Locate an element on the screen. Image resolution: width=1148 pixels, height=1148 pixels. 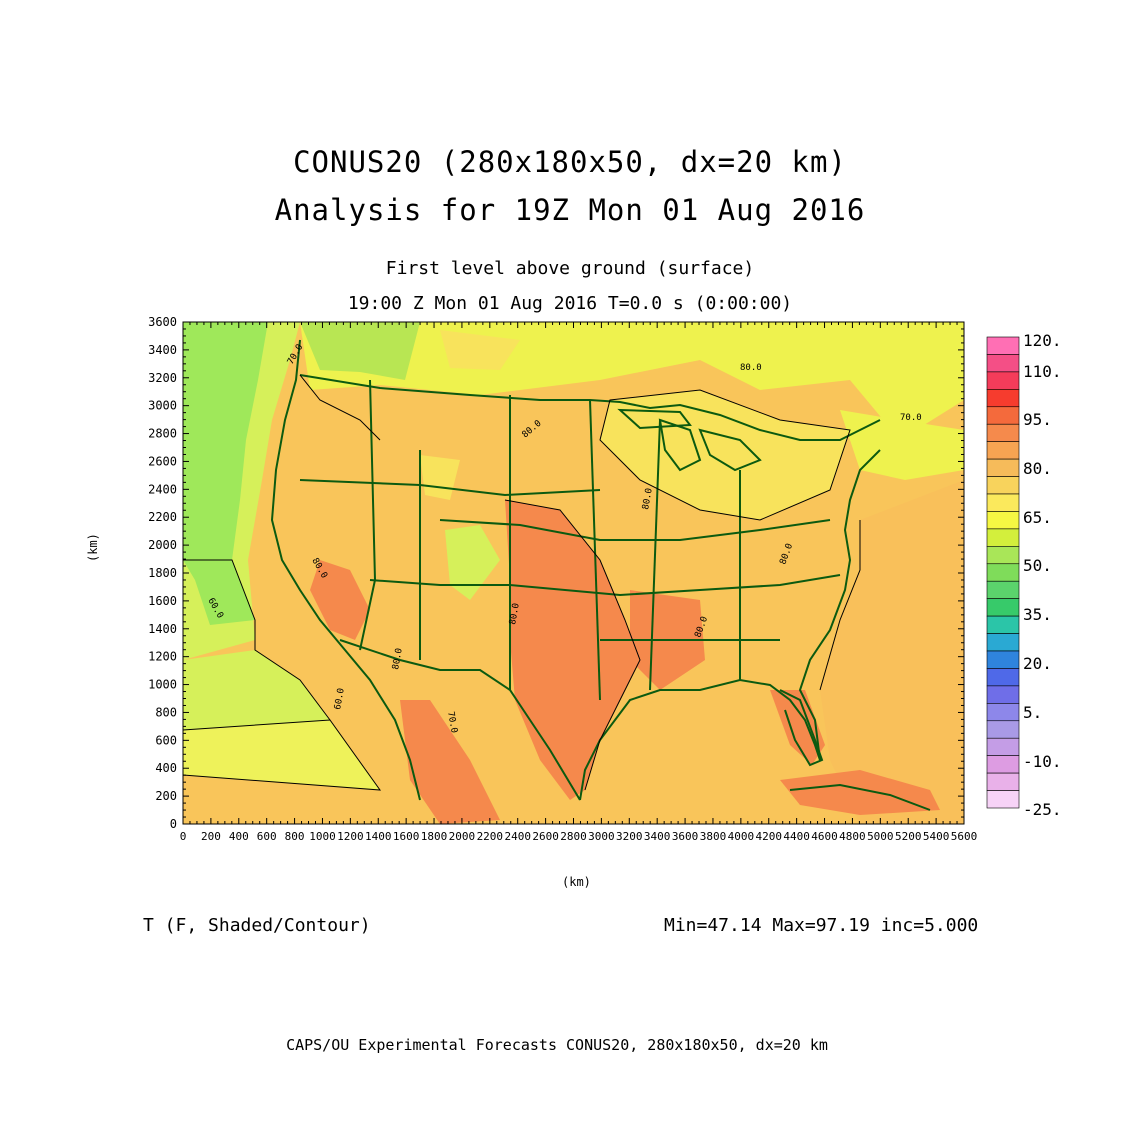
x-tick-label: 800 is located at coordinates (295, 836).